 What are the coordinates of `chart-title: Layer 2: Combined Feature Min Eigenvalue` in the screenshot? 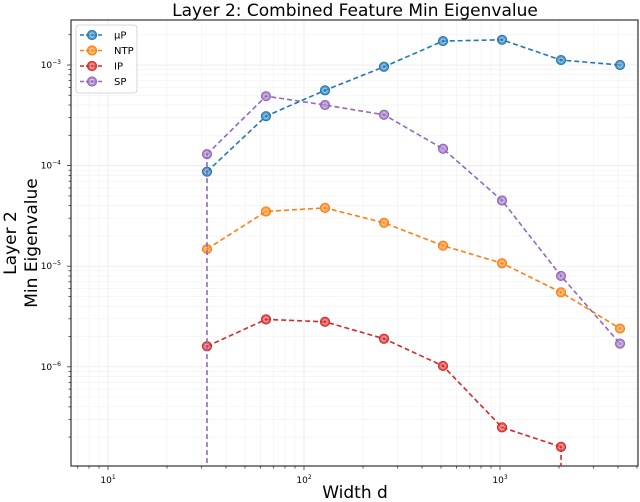 It's located at (355, 11).